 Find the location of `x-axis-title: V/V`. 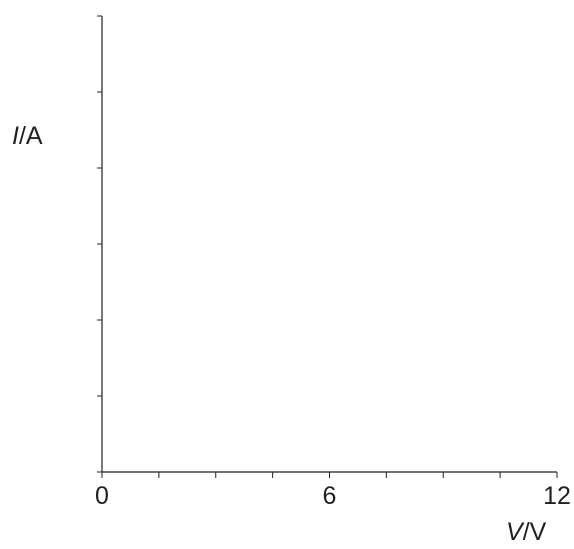

x-axis-title: V/V is located at coordinates (526, 532).